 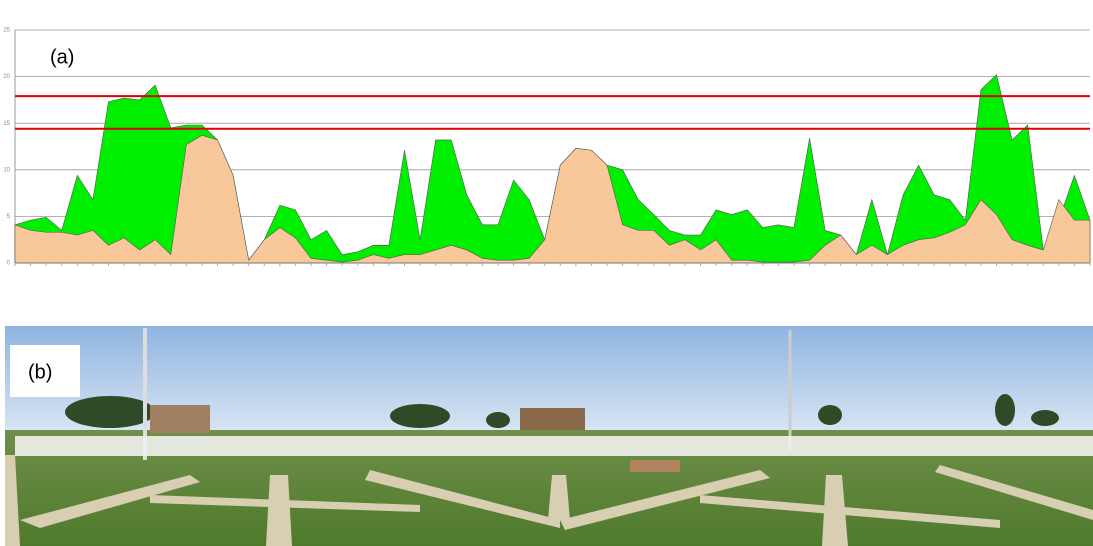 I want to click on panel-label: (a), so click(x=62, y=57).